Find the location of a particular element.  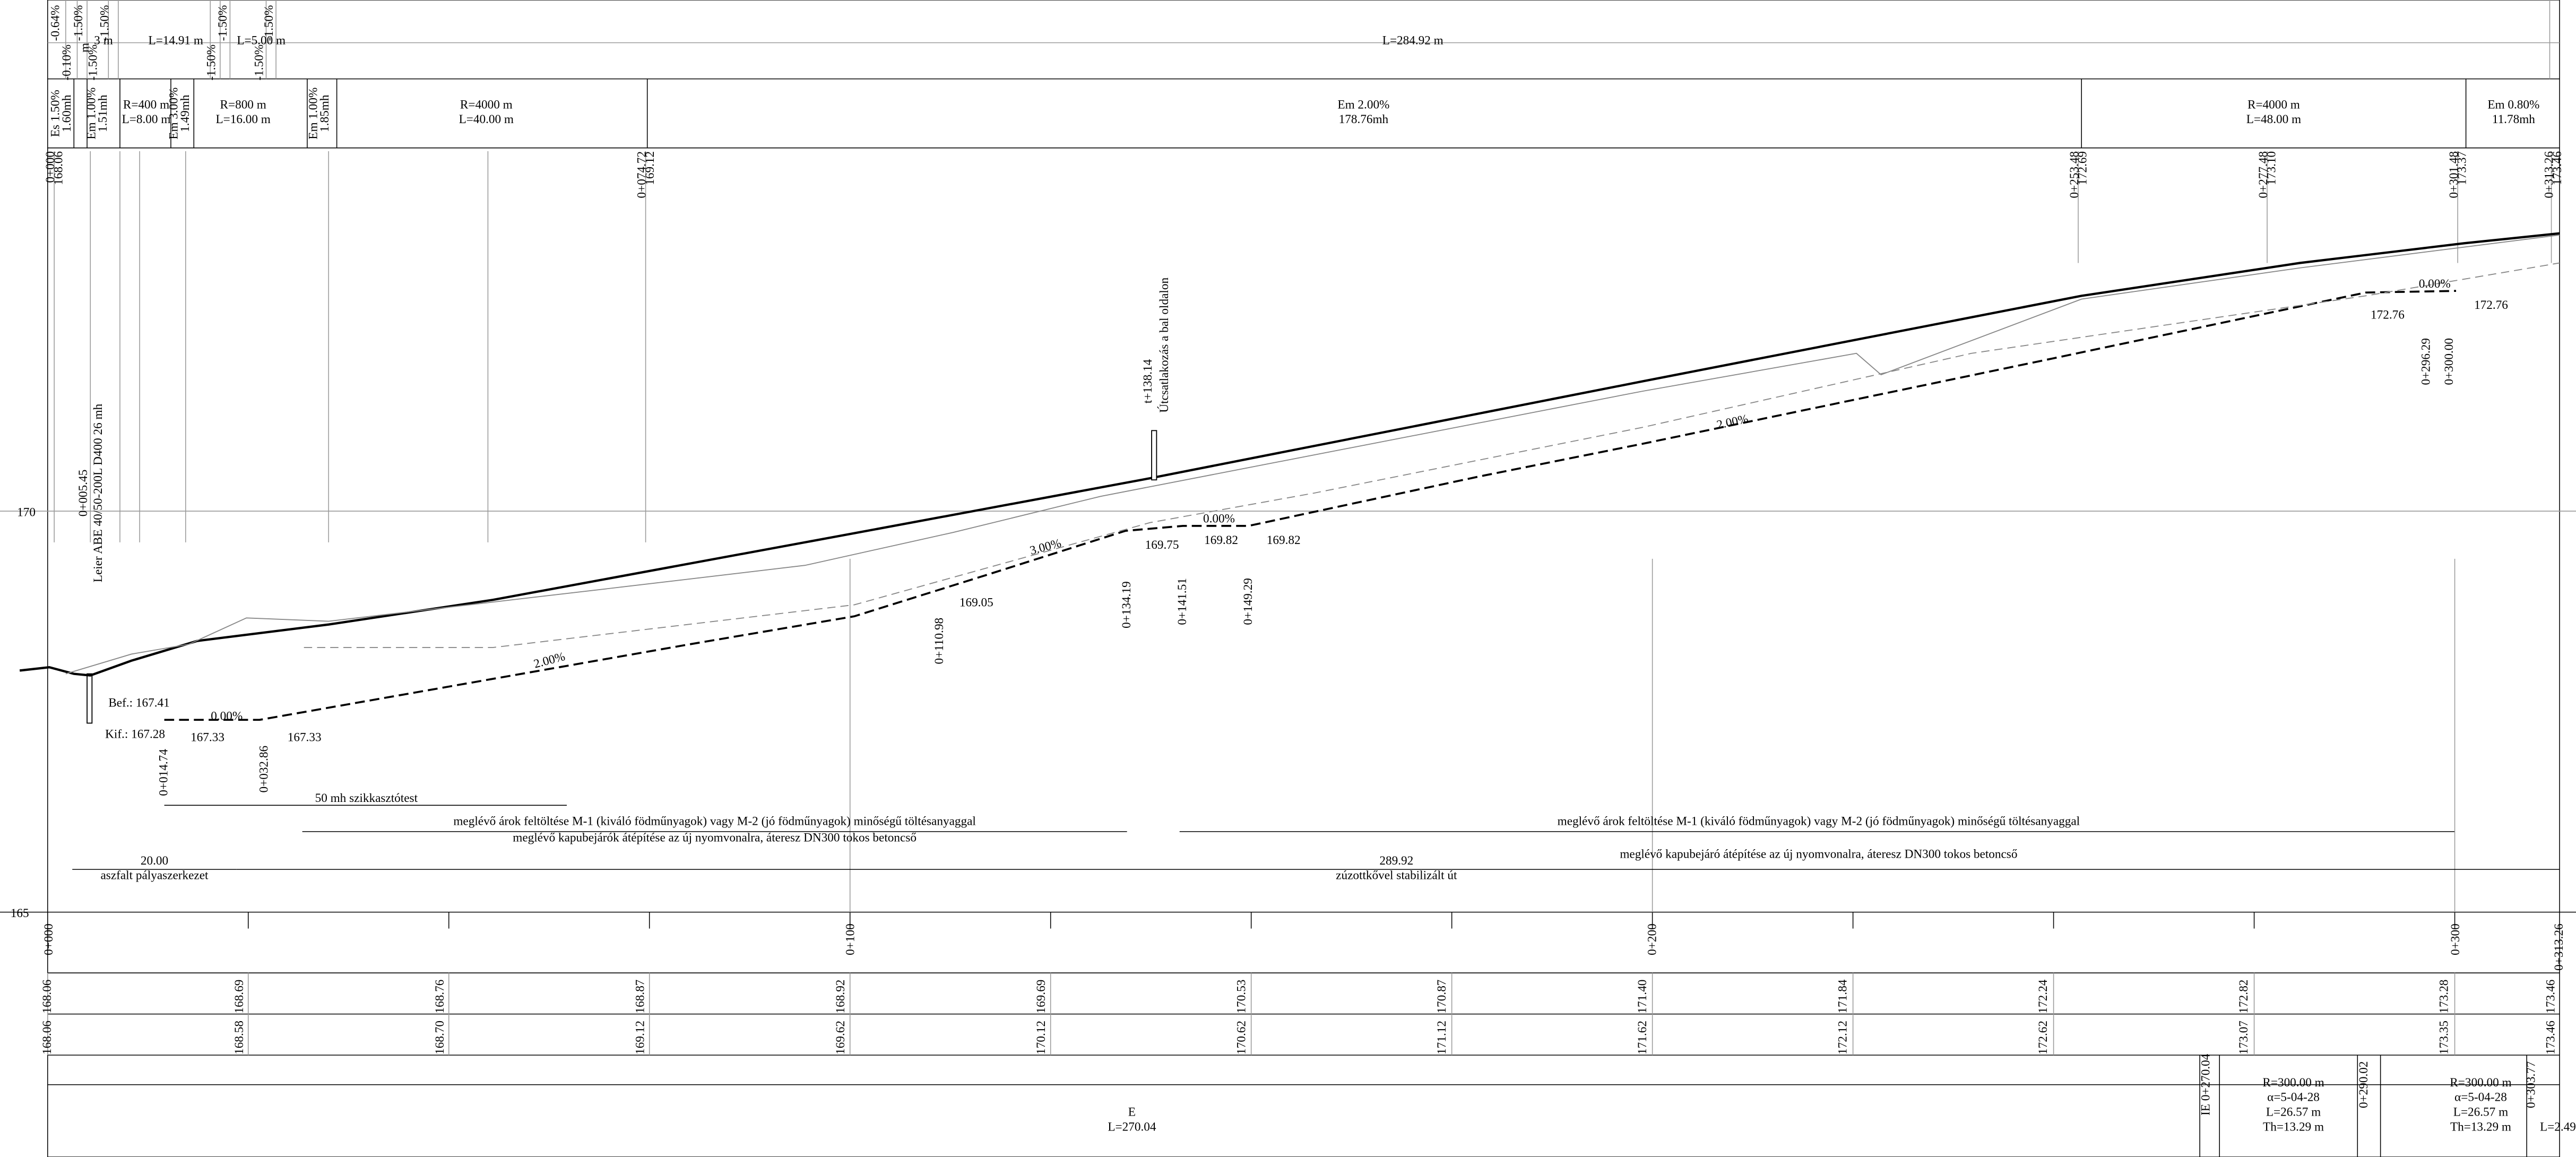

annotation: 0+149.29 is located at coordinates (1248, 601).